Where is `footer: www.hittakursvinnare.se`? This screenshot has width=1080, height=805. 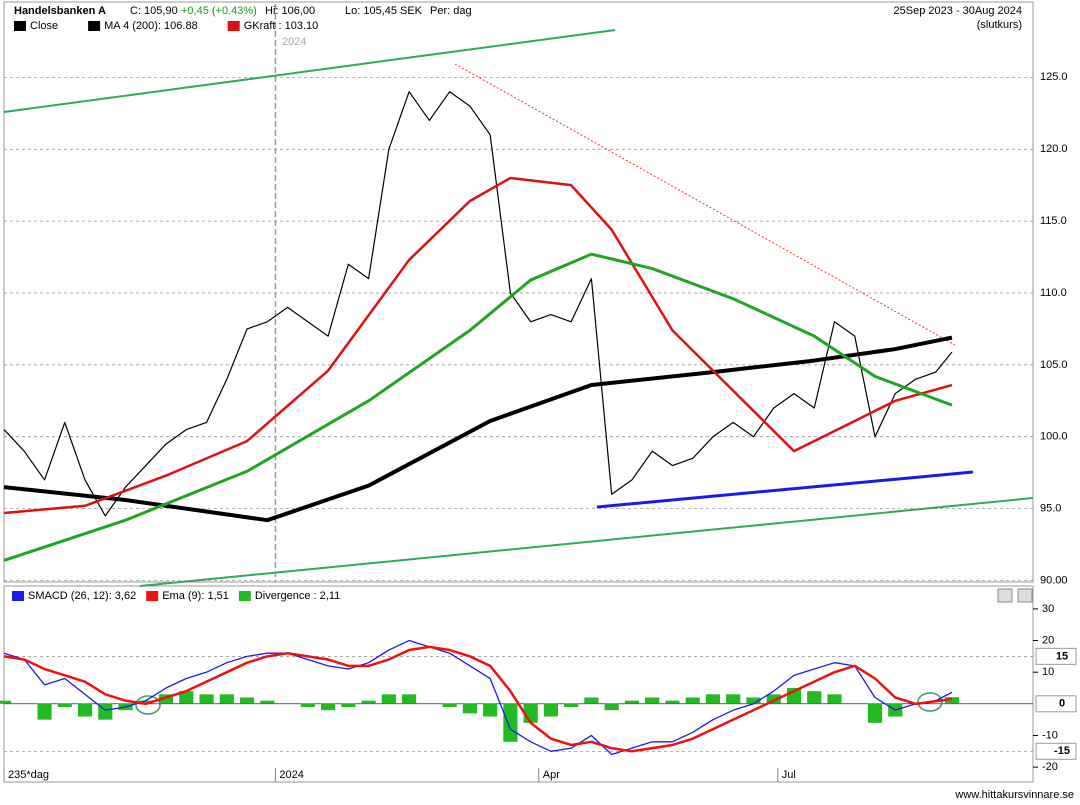
footer: www.hittakursvinnare.se is located at coordinates (1014, 794).